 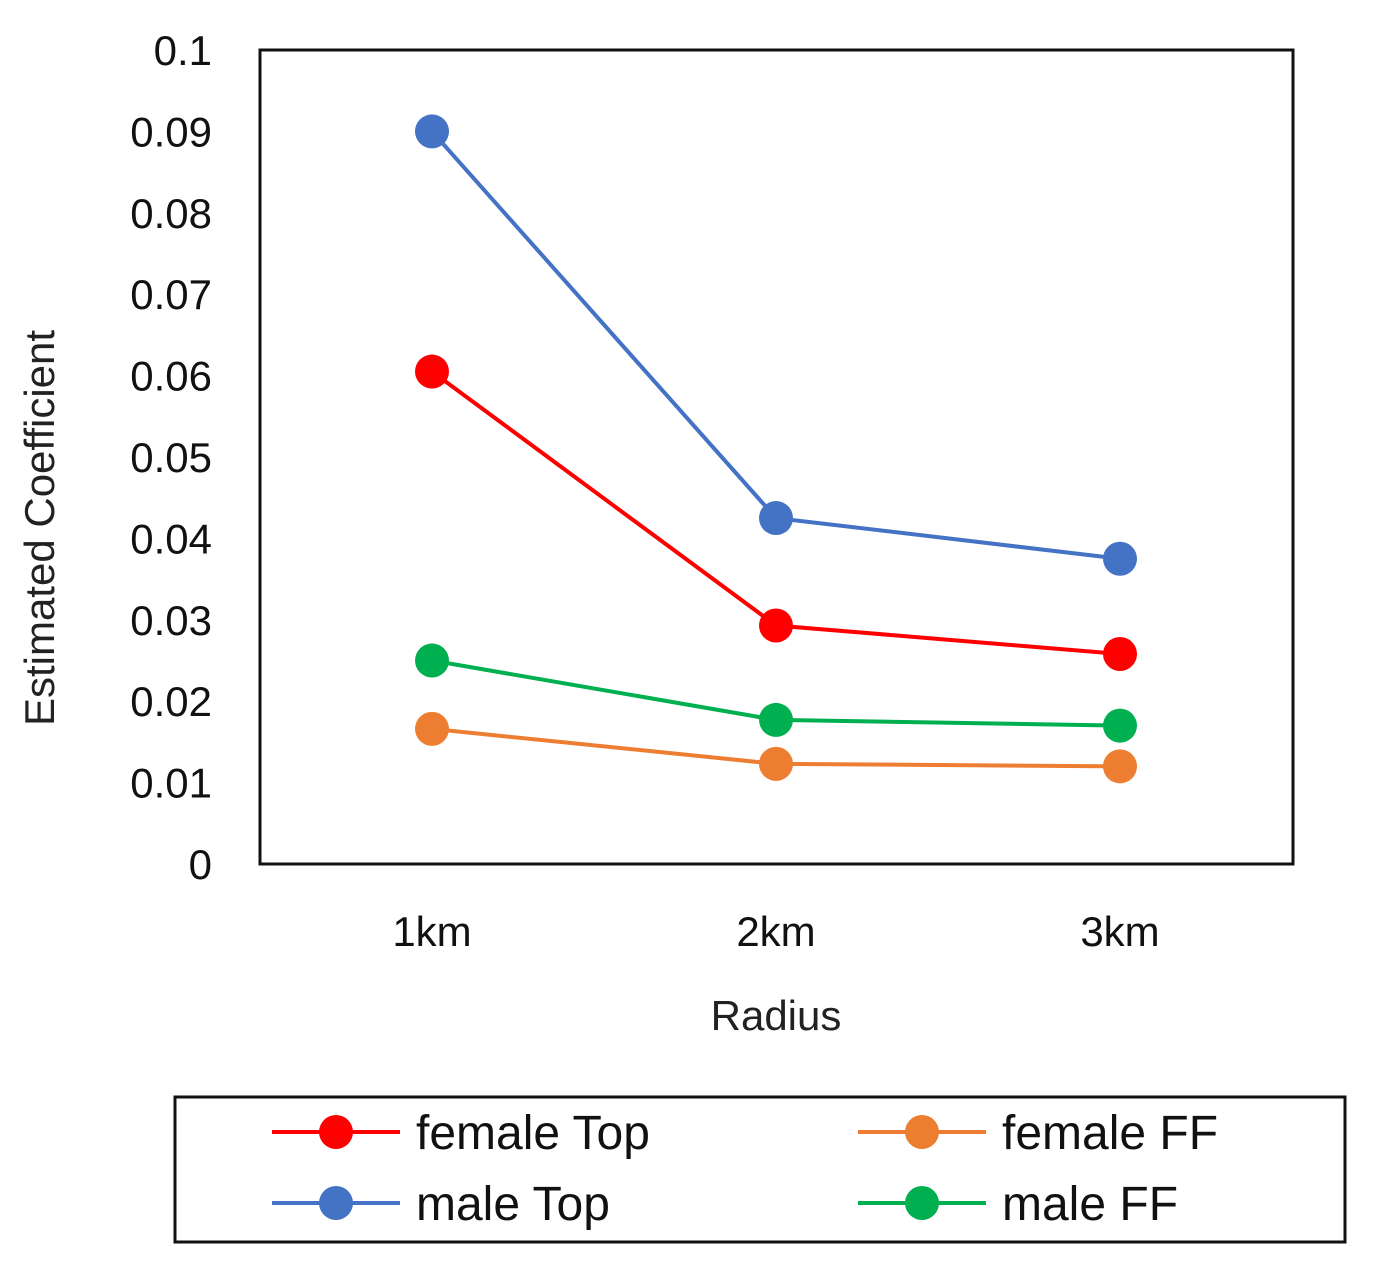 I want to click on series-female-ff, so click(x=776, y=747).